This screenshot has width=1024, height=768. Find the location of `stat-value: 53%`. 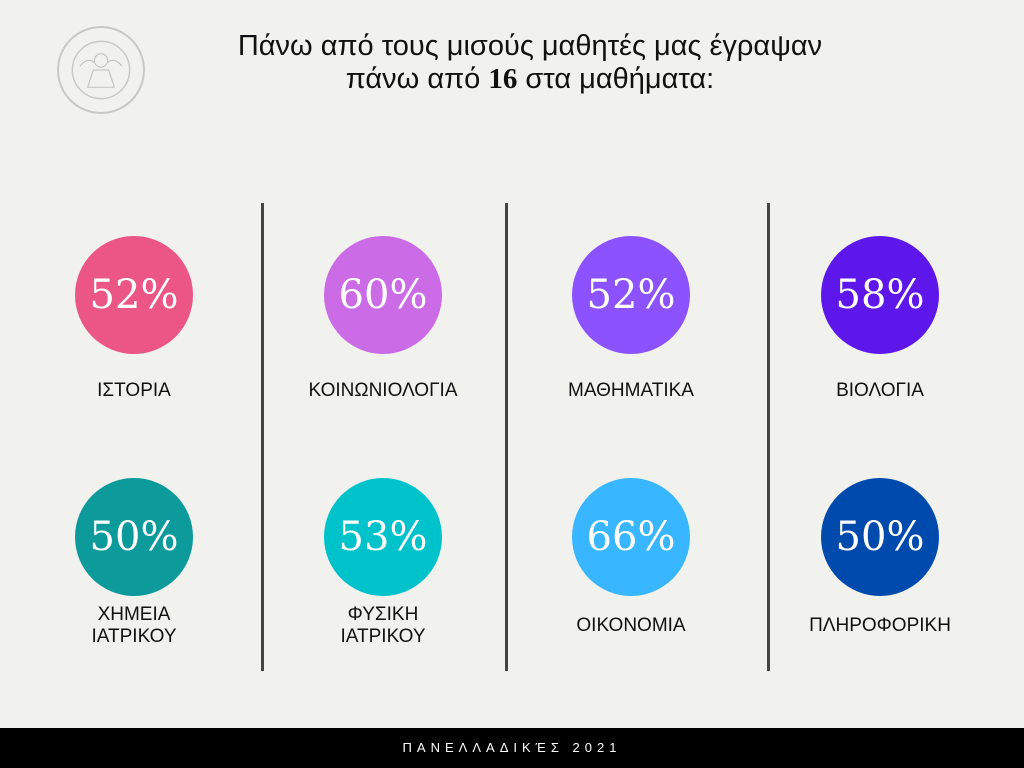

stat-value: 53% is located at coordinates (383, 537).